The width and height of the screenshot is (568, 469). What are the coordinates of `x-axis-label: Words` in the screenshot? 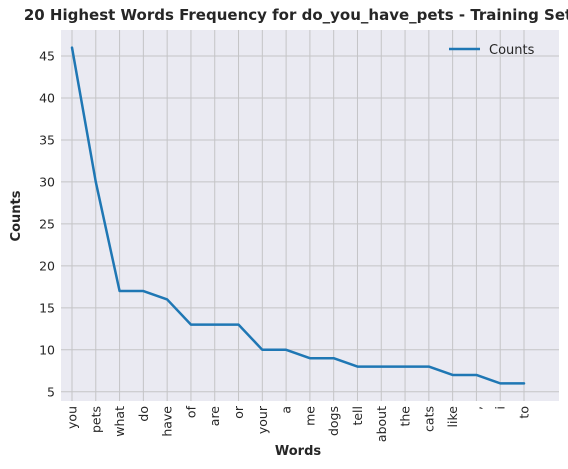 It's located at (298, 451).